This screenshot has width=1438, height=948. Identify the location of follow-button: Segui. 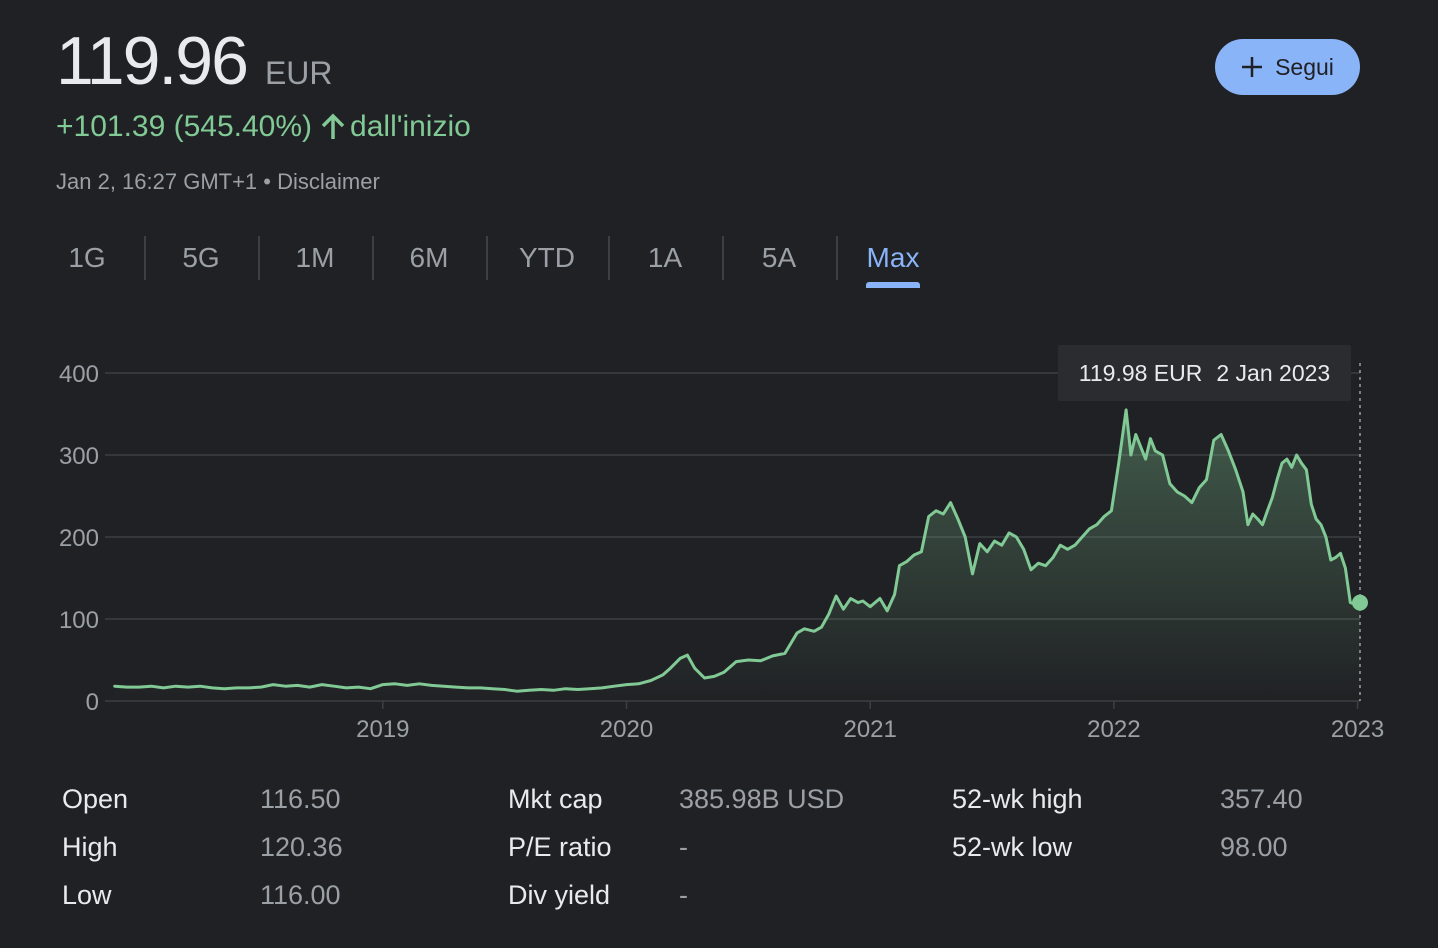
(1287, 67).